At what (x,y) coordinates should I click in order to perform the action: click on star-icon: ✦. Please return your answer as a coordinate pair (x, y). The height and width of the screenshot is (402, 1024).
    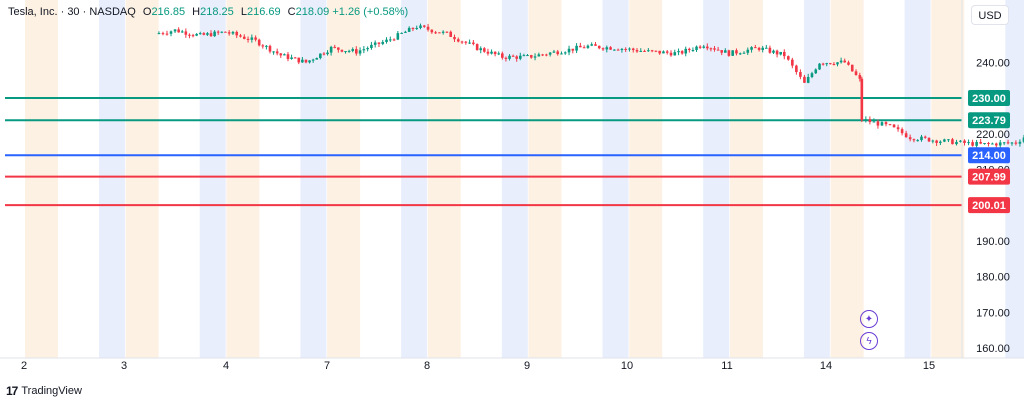
    Looking at the image, I should click on (869, 319).